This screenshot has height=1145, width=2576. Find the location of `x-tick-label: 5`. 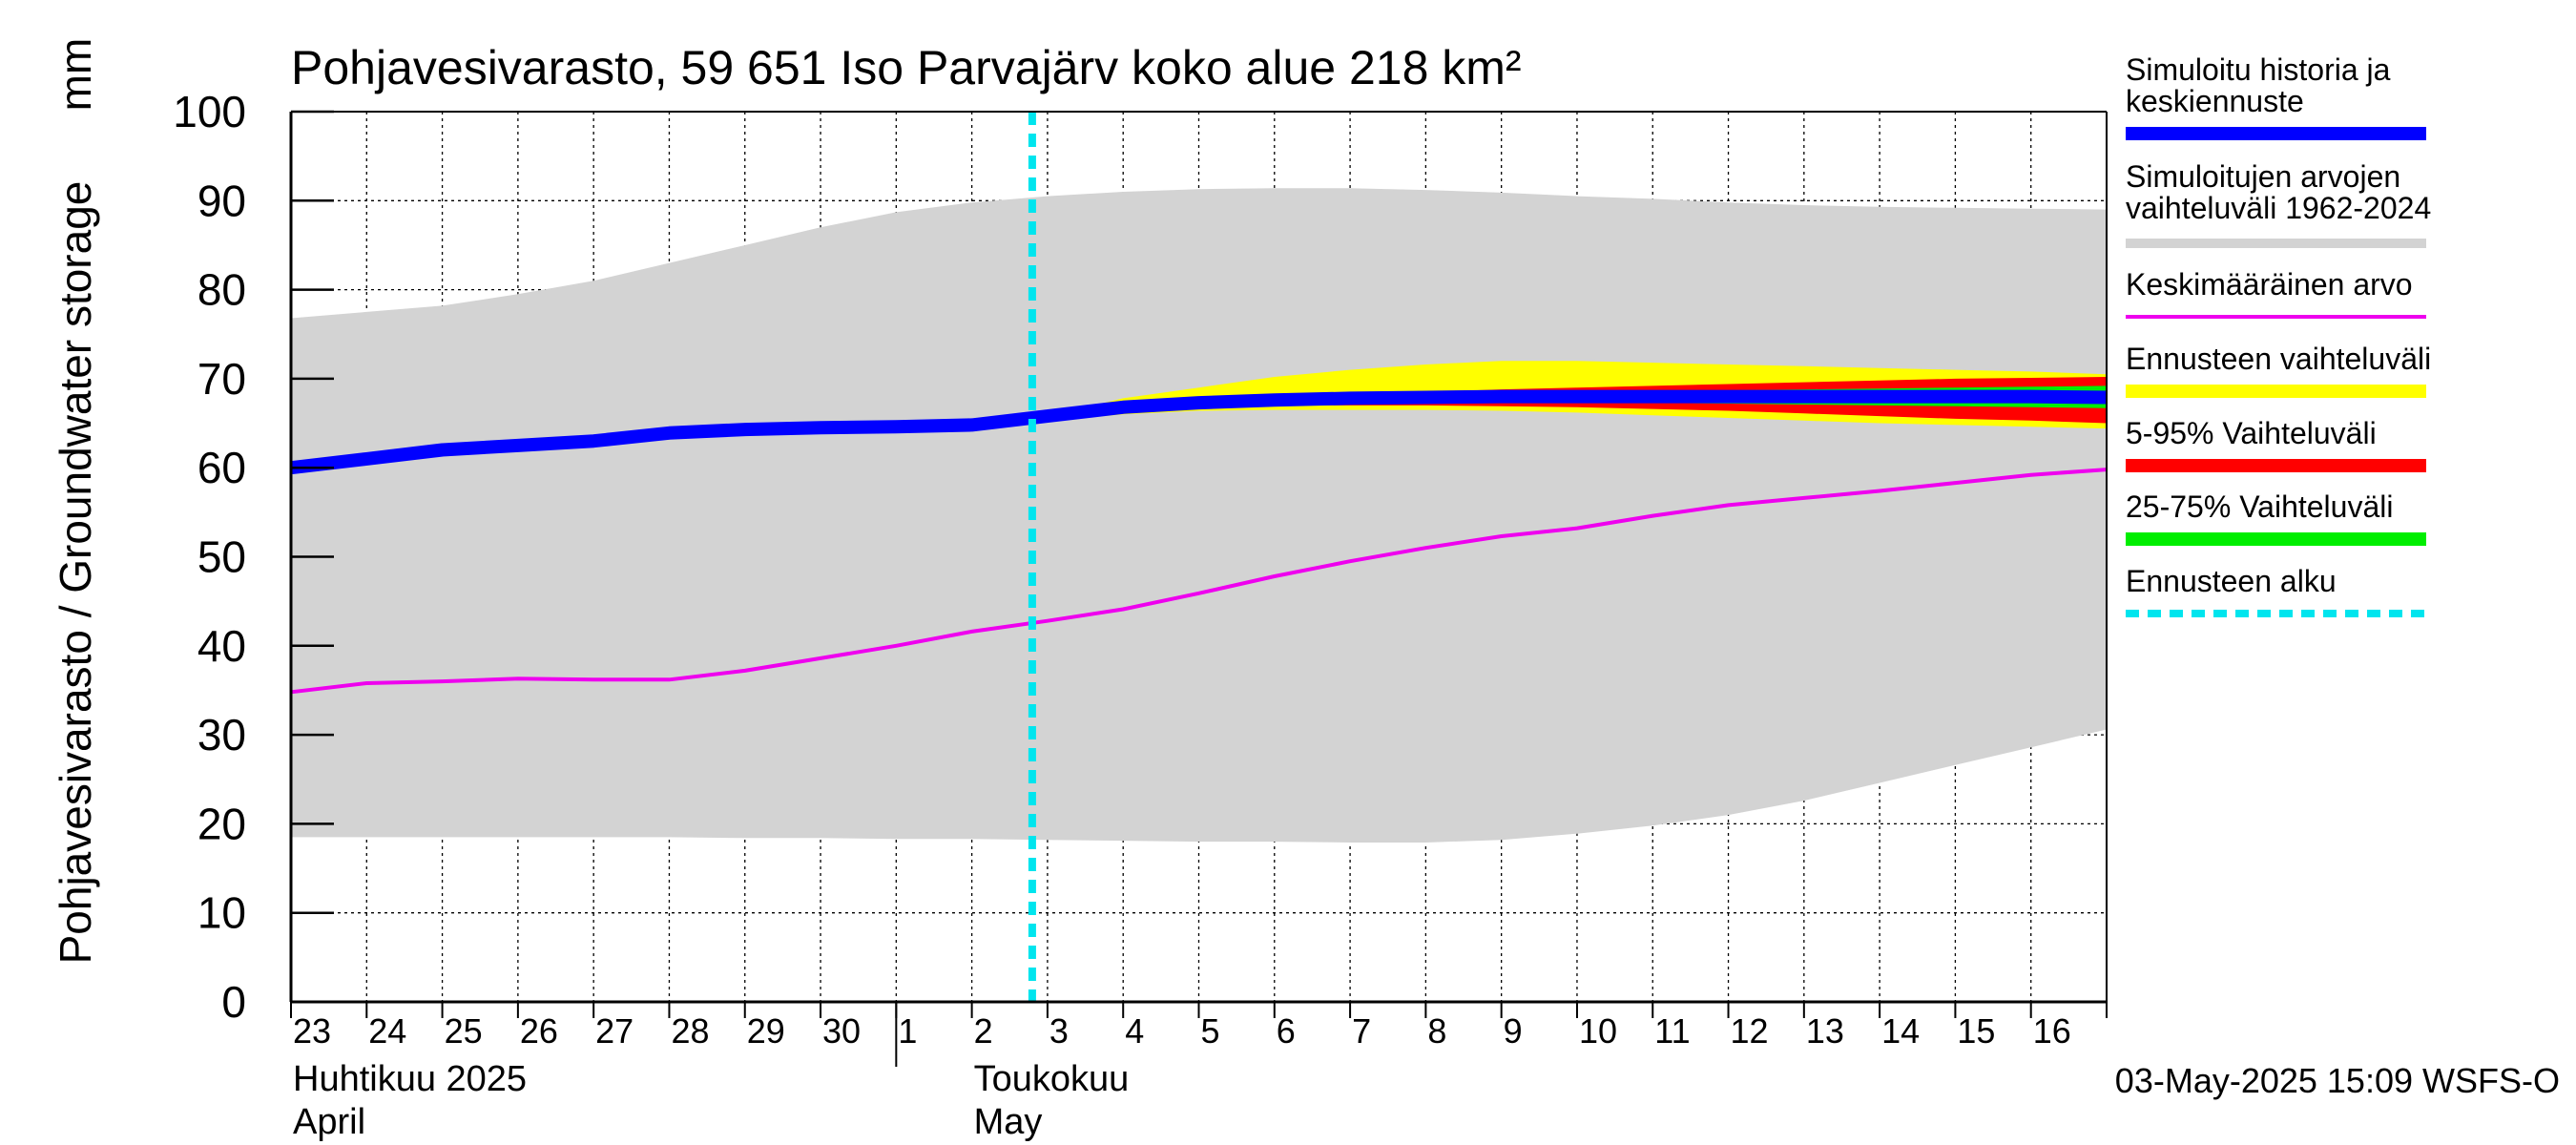

x-tick-label: 5 is located at coordinates (1210, 1031).